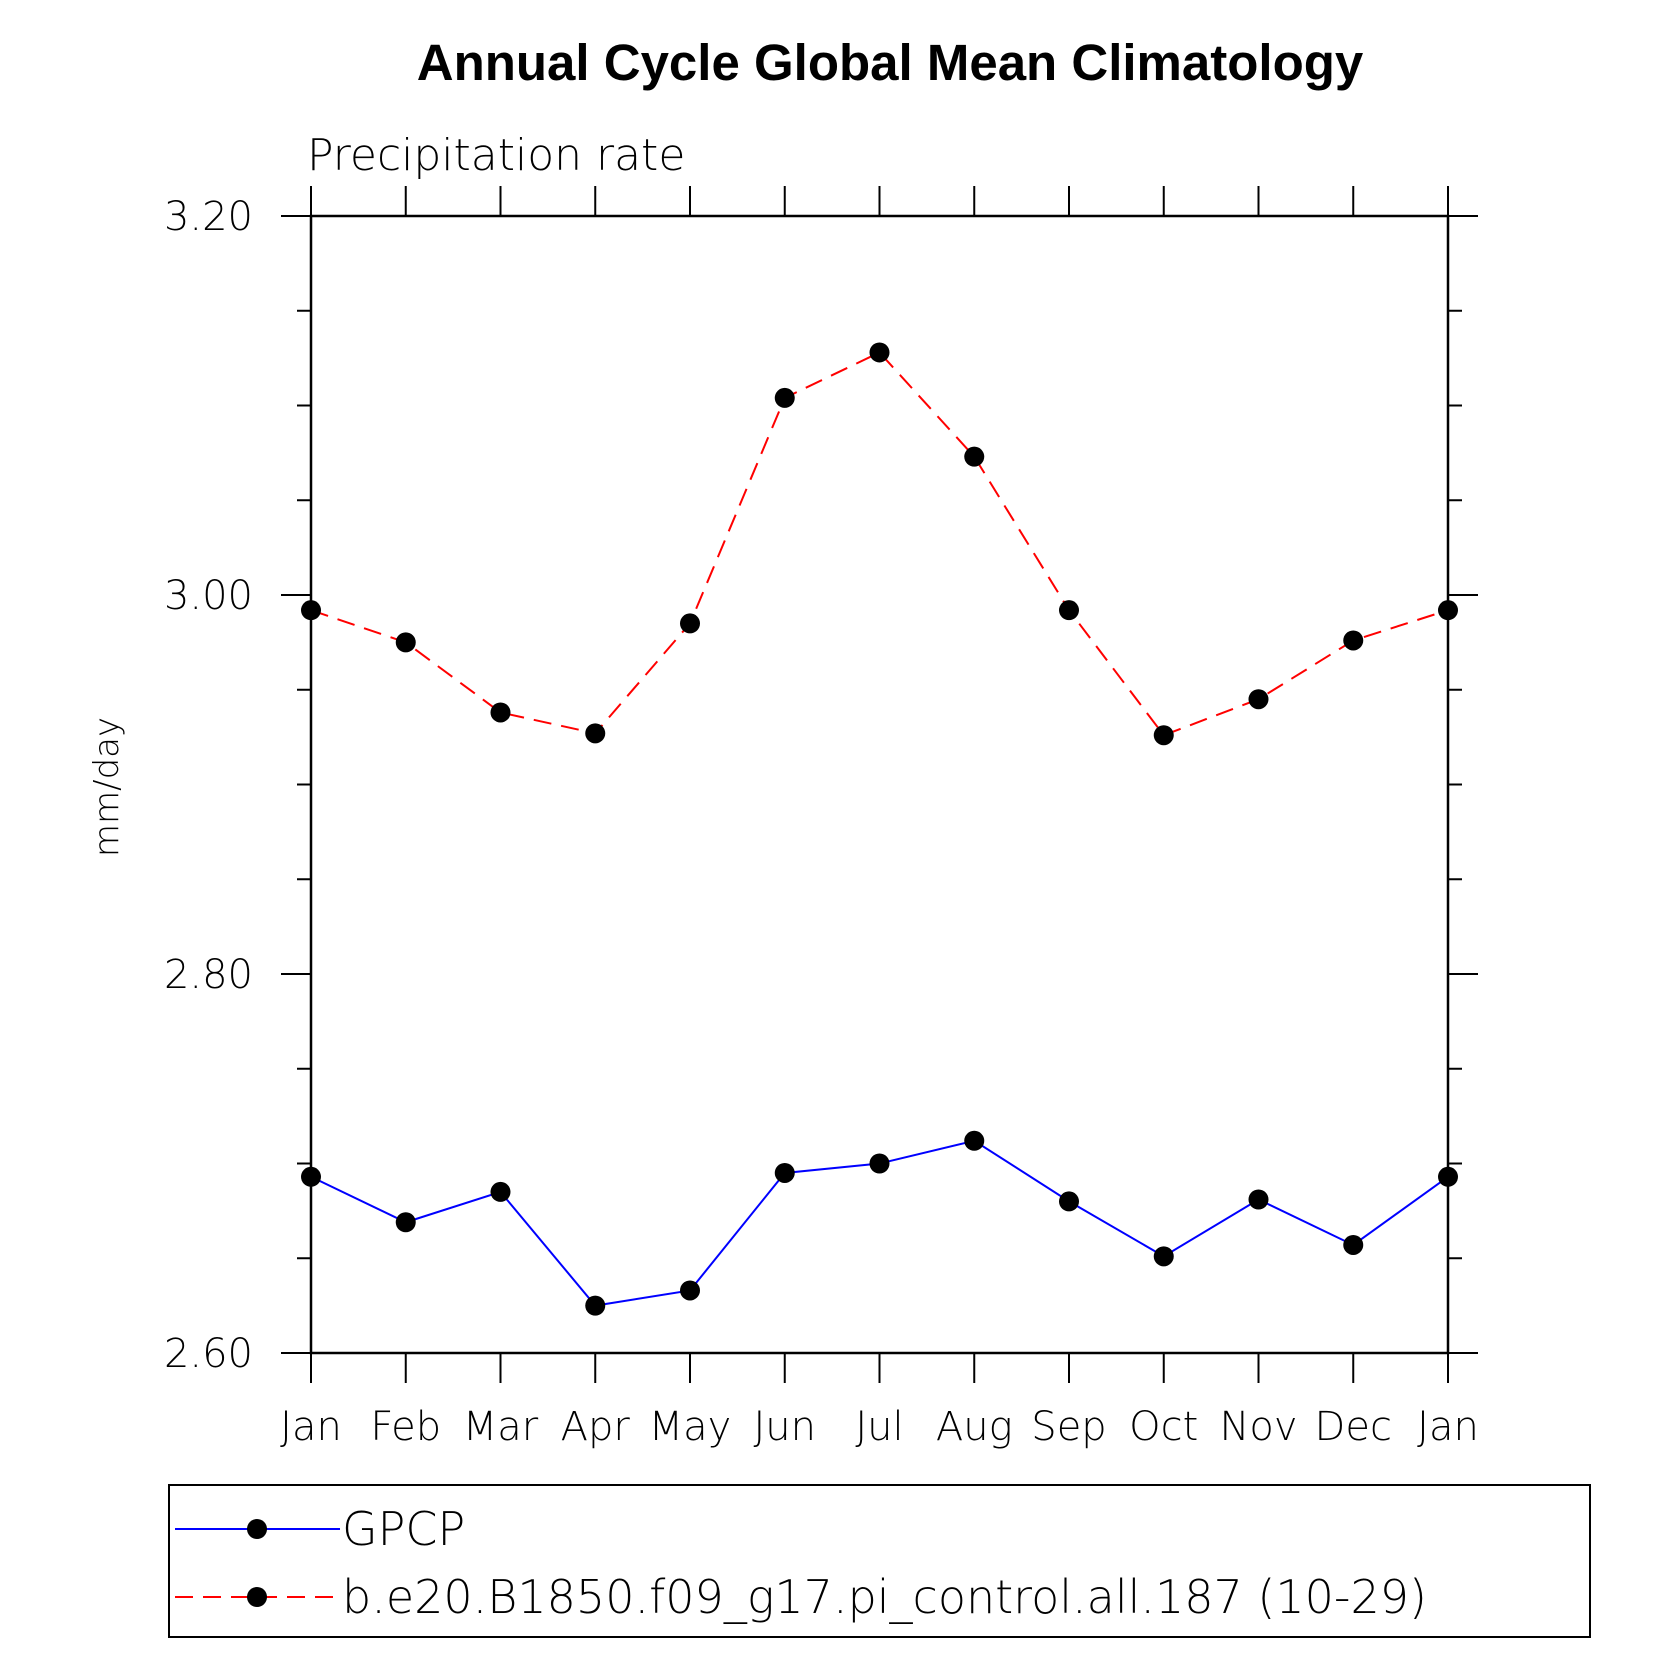 This screenshot has width=1669, height=1669. Describe the element at coordinates (208, 596) in the screenshot. I see `y-tick-label: 3.00` at that location.